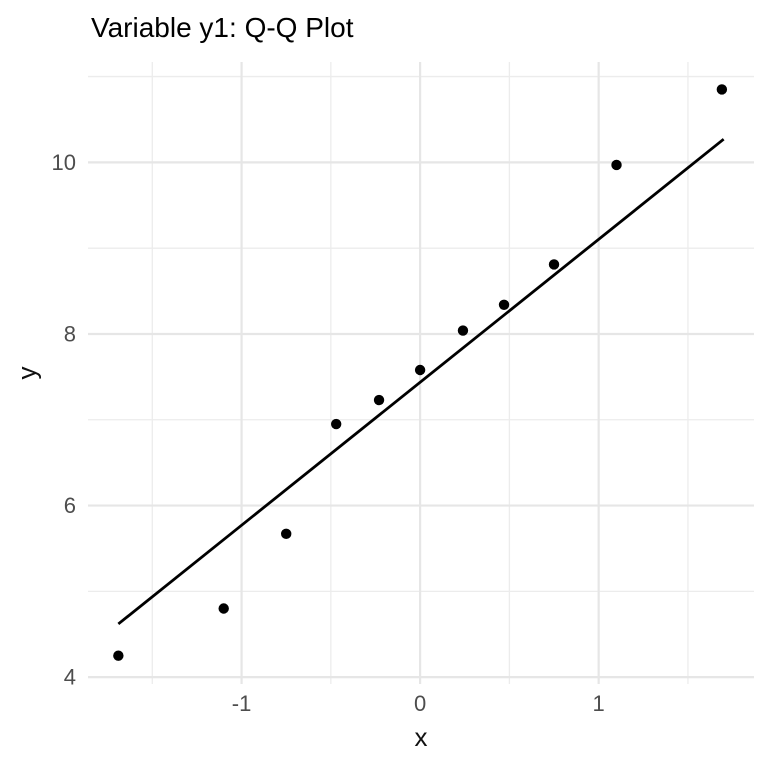  Describe the element at coordinates (599, 703) in the screenshot. I see `x-tick-label: 1` at that location.